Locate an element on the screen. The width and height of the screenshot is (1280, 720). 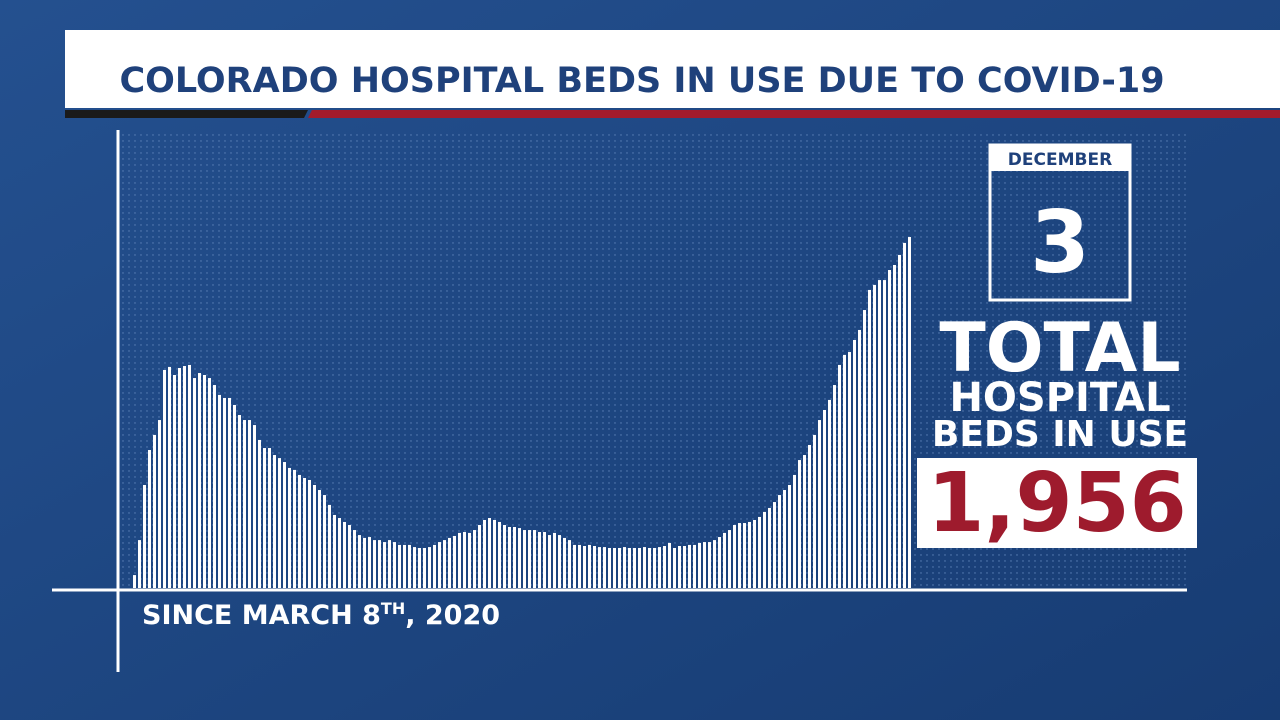
since-year: , 2020 is located at coordinates (452, 615).